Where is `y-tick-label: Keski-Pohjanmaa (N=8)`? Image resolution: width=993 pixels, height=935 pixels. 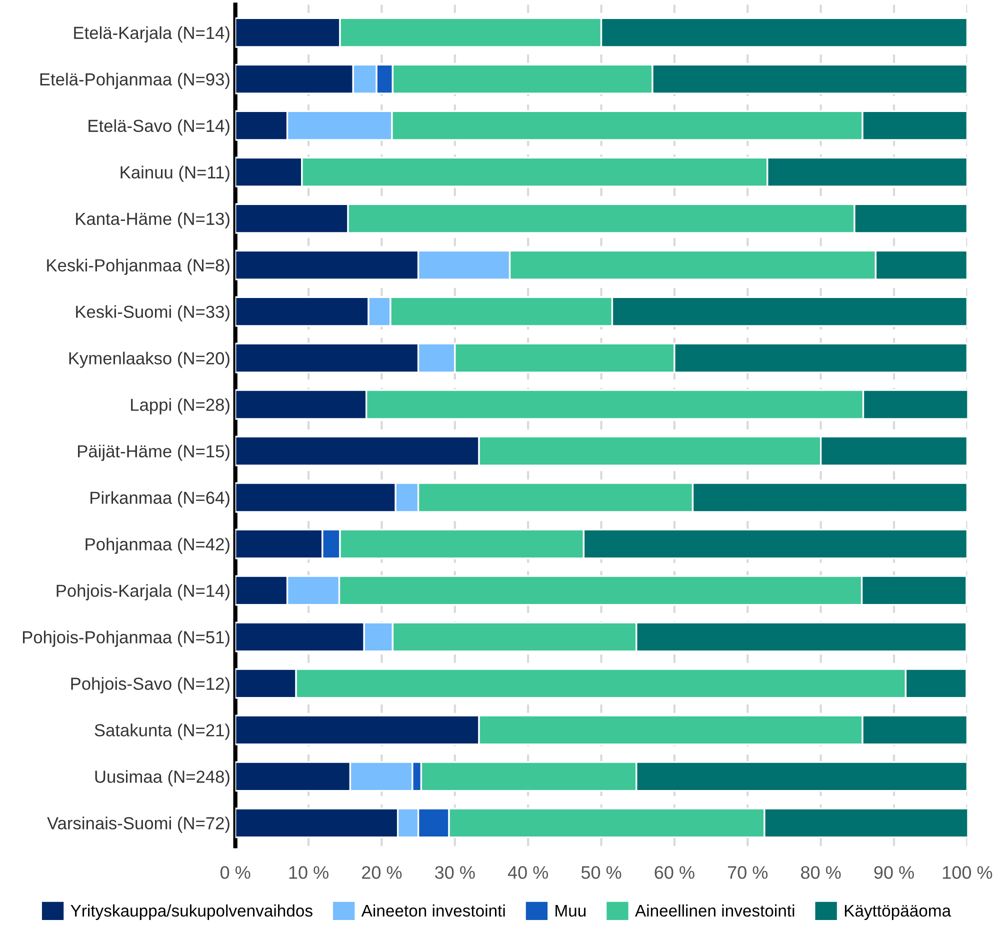
y-tick-label: Keski-Pohjanmaa (N=8) is located at coordinates (138, 266).